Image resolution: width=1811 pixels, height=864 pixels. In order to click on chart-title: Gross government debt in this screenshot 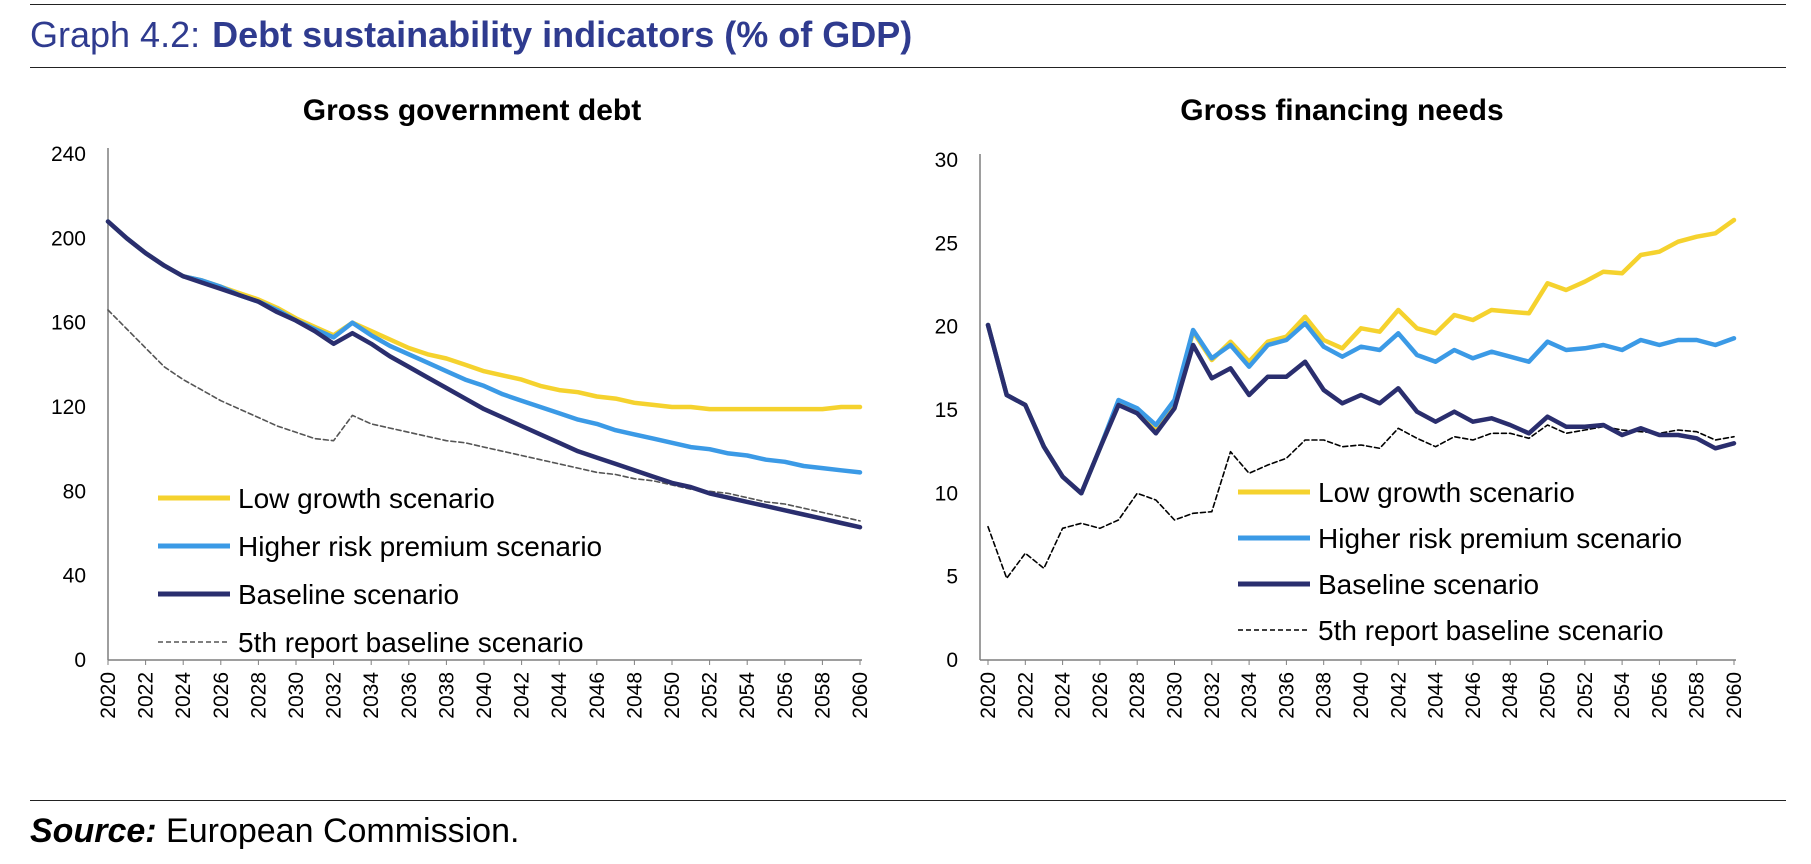, I will do `click(472, 110)`.